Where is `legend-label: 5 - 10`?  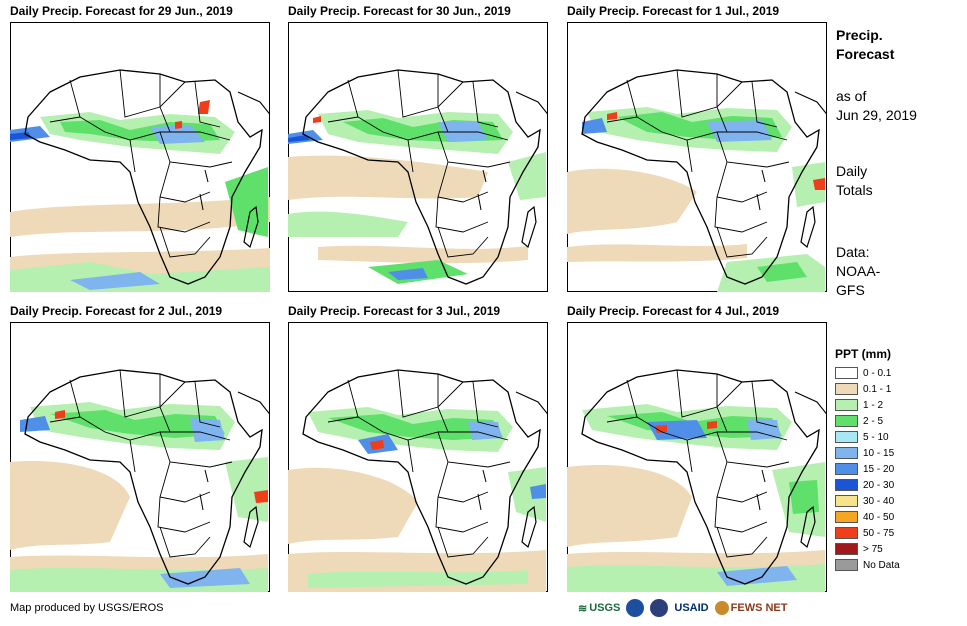
legend-label: 5 - 10 is located at coordinates (876, 437).